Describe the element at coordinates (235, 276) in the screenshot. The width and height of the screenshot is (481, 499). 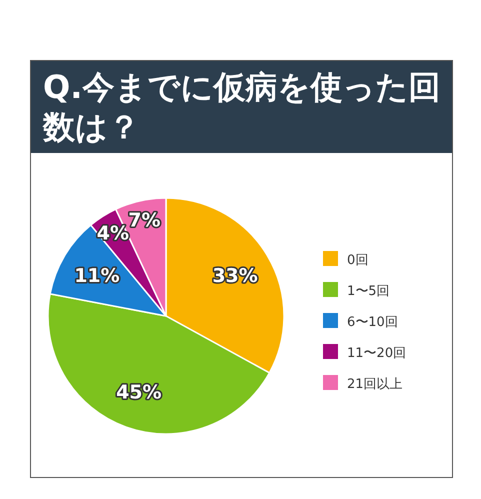
I see `data-label: 33%` at that location.